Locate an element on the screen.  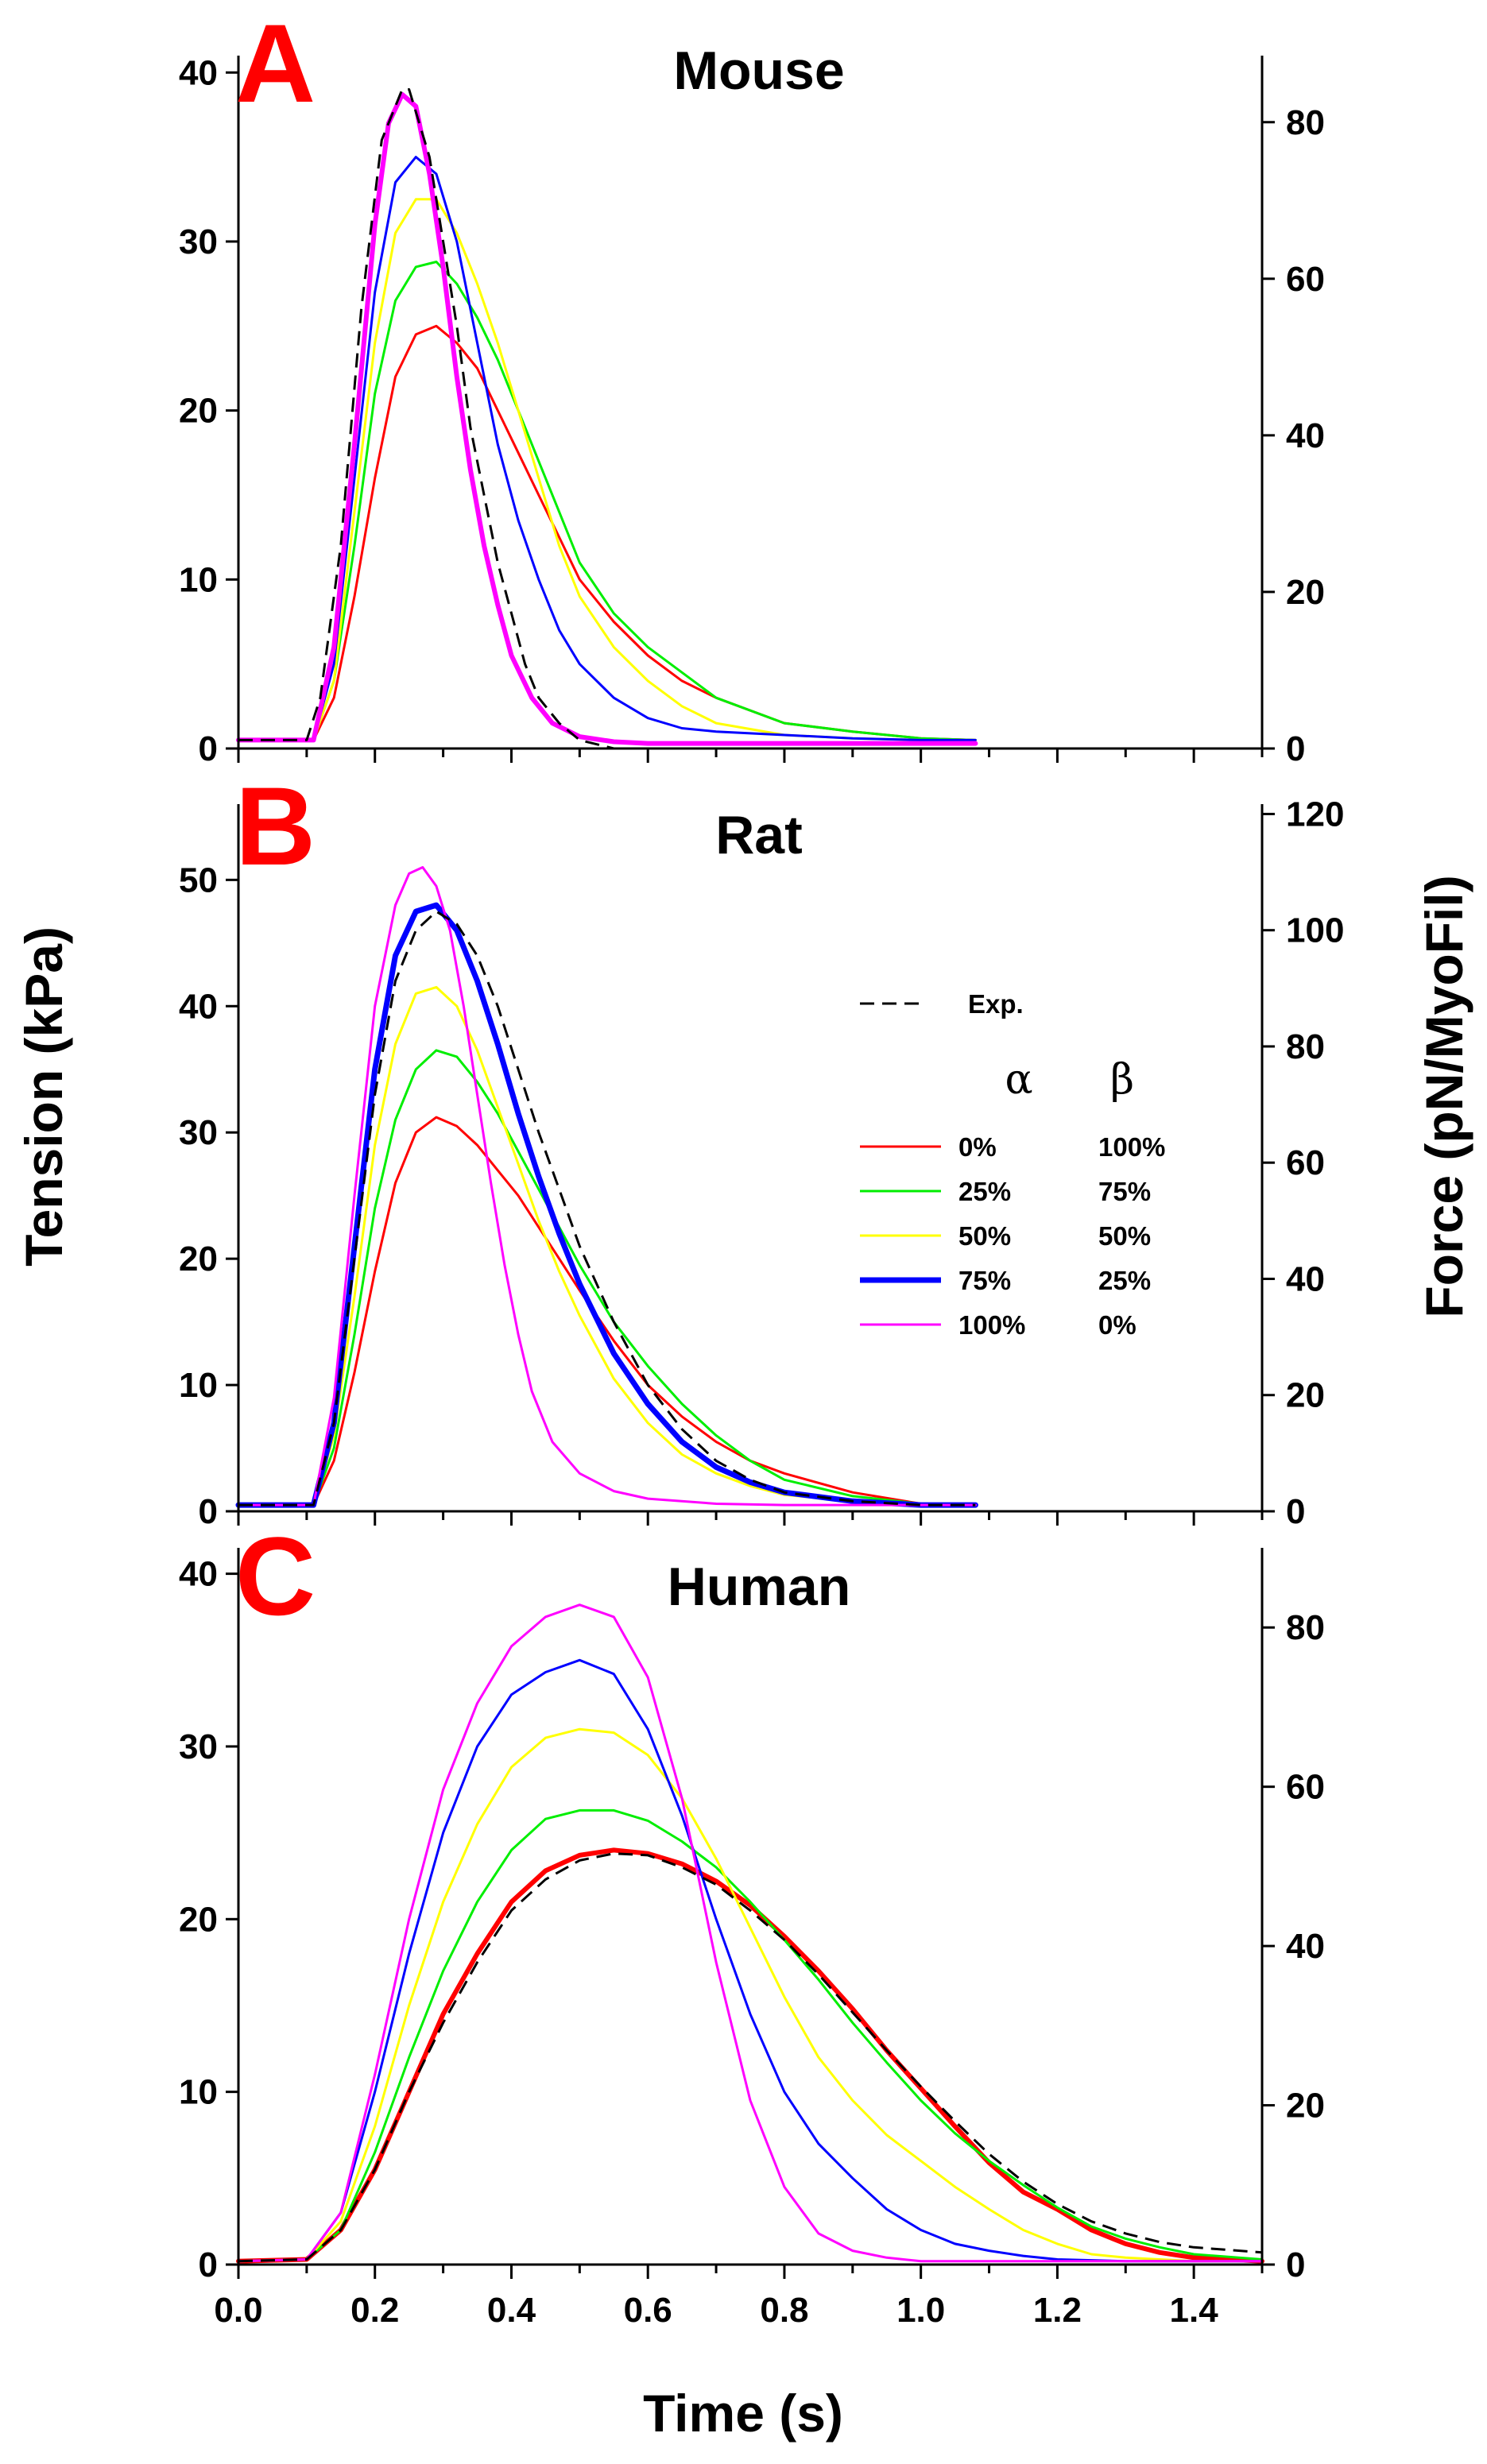
panel-b-left-tick-label: 30 is located at coordinates (198, 1132).